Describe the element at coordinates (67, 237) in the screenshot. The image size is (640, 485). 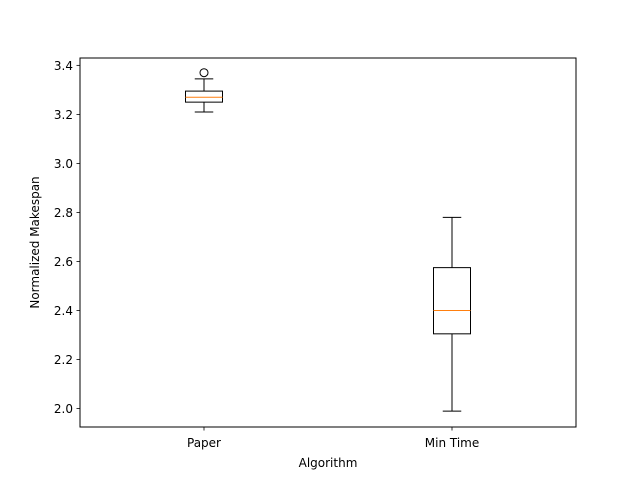
I see `y-axis: 2.0 2.2 2.4 2.6 2.8 3.0 3.2 3.4` at that location.